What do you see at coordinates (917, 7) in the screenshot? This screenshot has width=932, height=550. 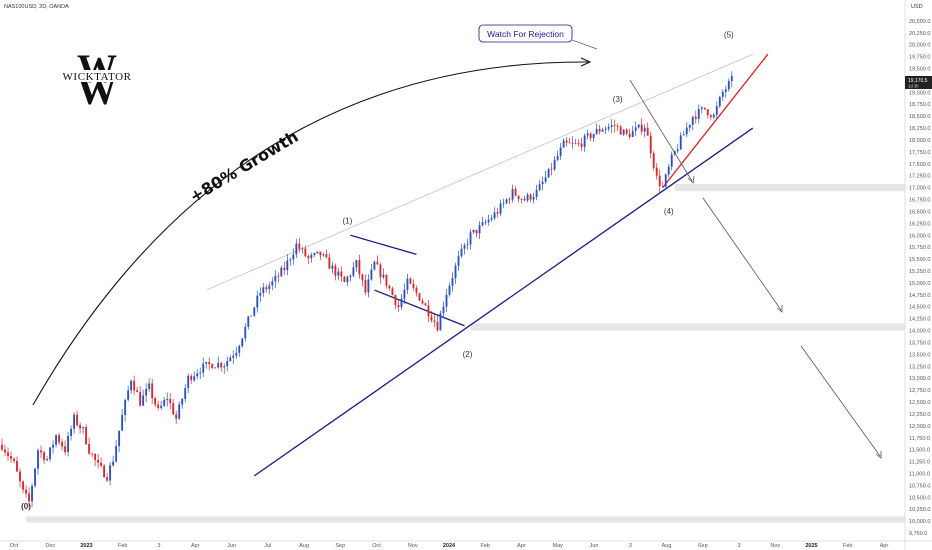 I see `currency-label: USD` at bounding box center [917, 7].